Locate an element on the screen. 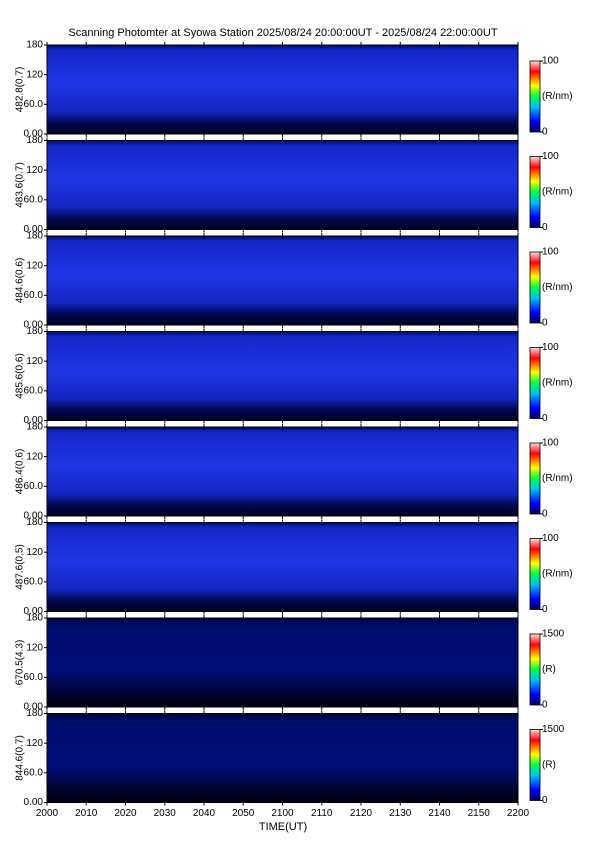 This screenshot has width=595, height=842. x-tick-label: 2030 is located at coordinates (165, 813).